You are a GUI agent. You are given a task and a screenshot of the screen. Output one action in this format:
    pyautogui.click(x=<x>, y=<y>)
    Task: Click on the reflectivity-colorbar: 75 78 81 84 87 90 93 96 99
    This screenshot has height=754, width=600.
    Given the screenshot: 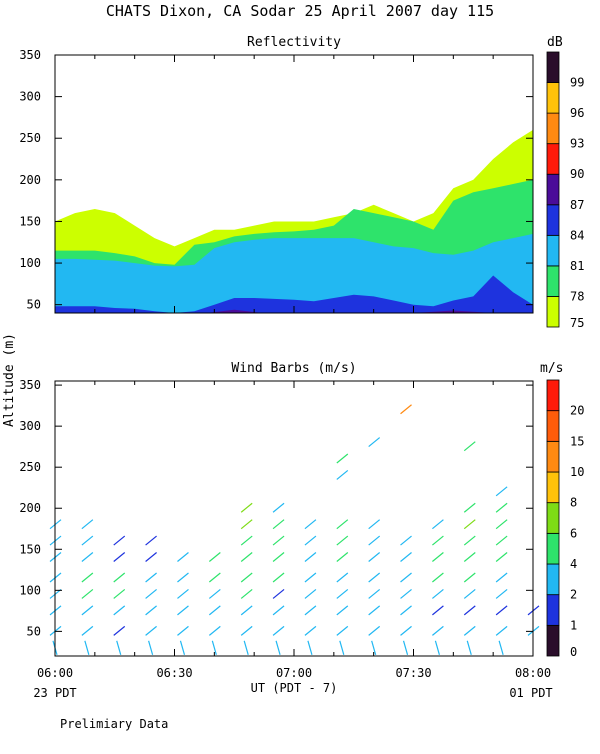 What is the action you would take?
    pyautogui.click(x=565, y=190)
    